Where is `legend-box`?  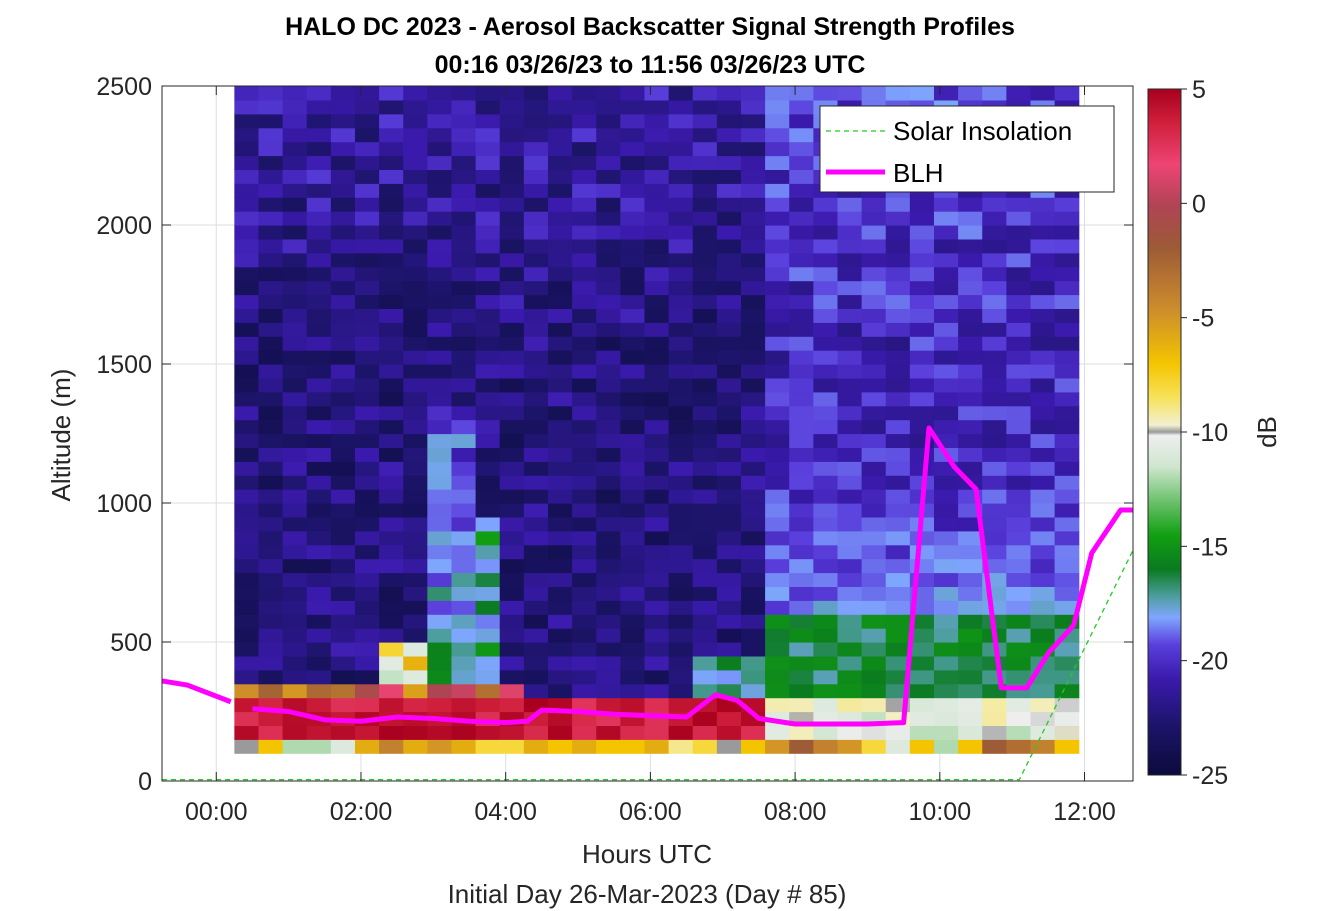
legend-box is located at coordinates (967, 149).